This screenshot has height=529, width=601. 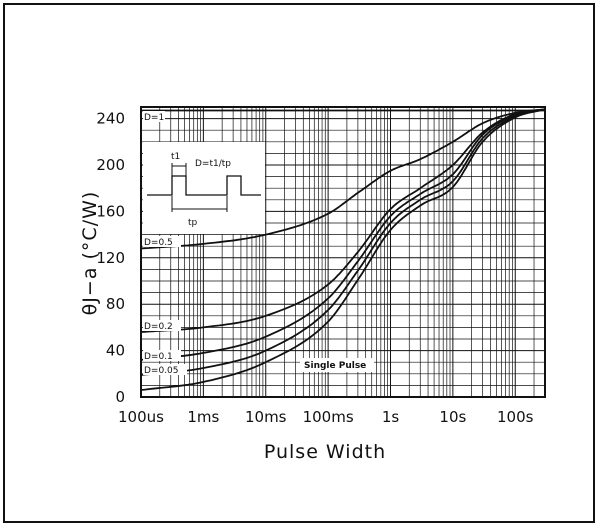 I want to click on pulse-waveform, so click(x=204, y=185).